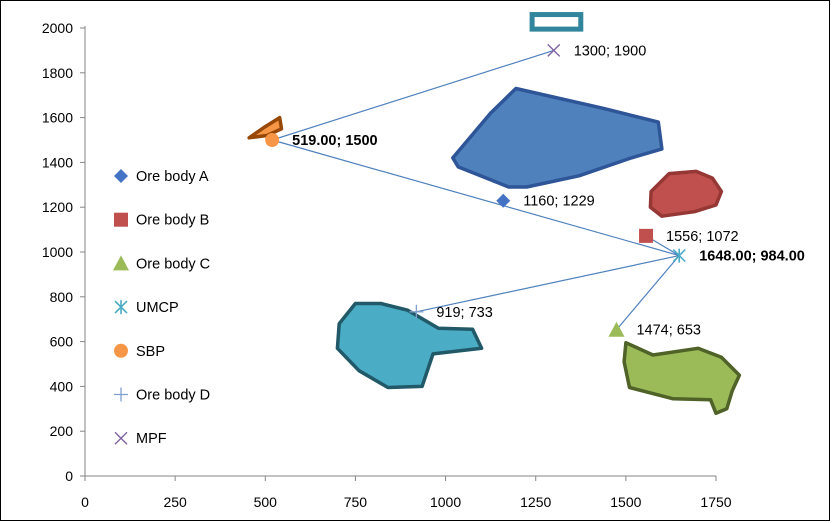  What do you see at coordinates (416, 311) in the screenshot?
I see `ore-body-d-point` at bounding box center [416, 311].